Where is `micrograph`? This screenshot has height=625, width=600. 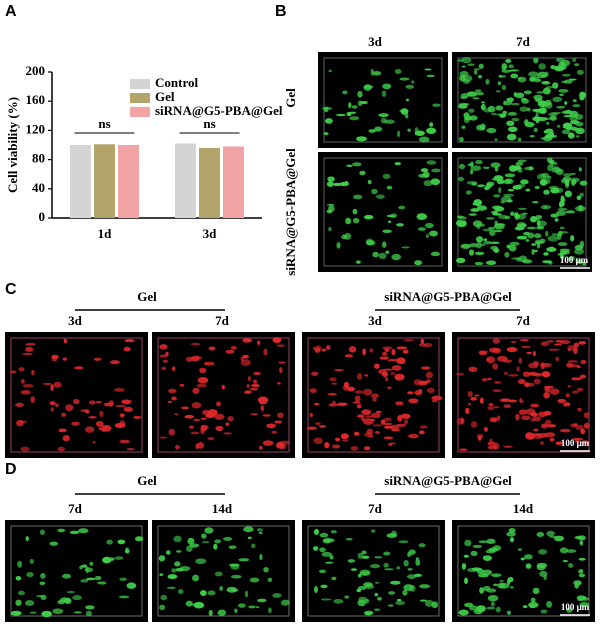 micrograph is located at coordinates (76, 571).